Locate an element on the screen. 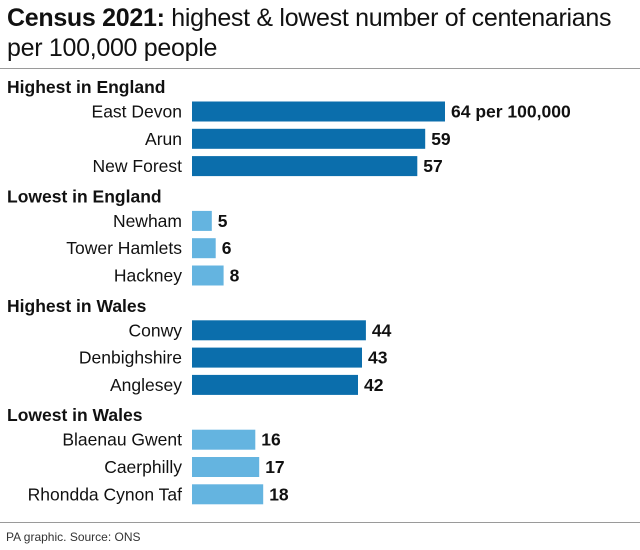 This screenshot has width=640, height=550. category-label-newham: Newham is located at coordinates (147, 221).